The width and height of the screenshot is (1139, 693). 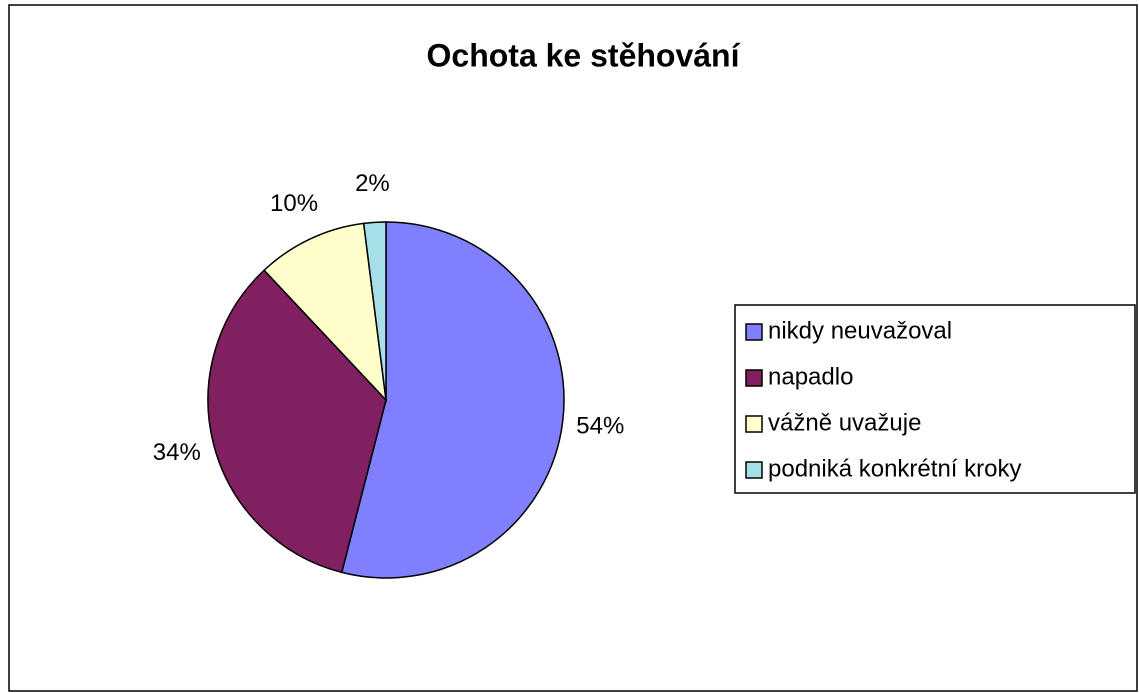 What do you see at coordinates (844, 422) in the screenshot?
I see `legend-label: vážně uvažuje` at bounding box center [844, 422].